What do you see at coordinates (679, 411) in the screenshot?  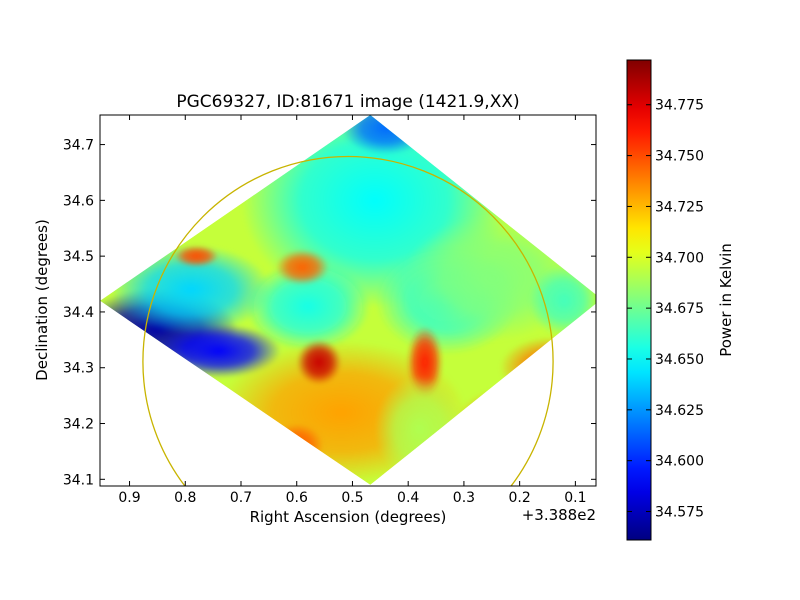 I see `colorbar-tick-label: 34.625` at bounding box center [679, 411].